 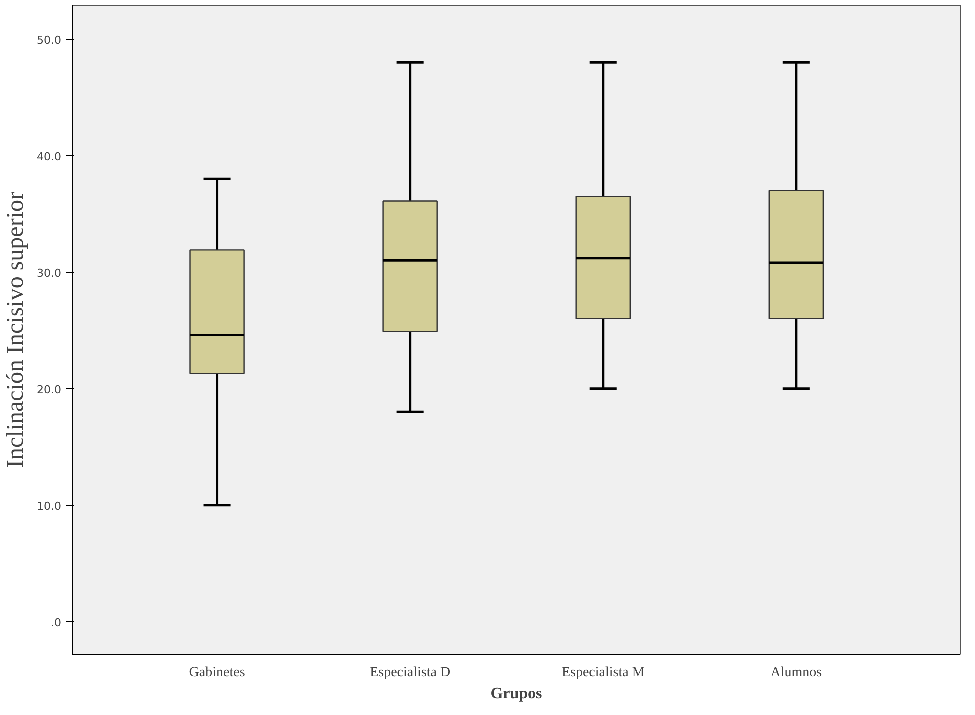 What do you see at coordinates (49, 273) in the screenshot?
I see `y-tick-label: 30.0` at bounding box center [49, 273].